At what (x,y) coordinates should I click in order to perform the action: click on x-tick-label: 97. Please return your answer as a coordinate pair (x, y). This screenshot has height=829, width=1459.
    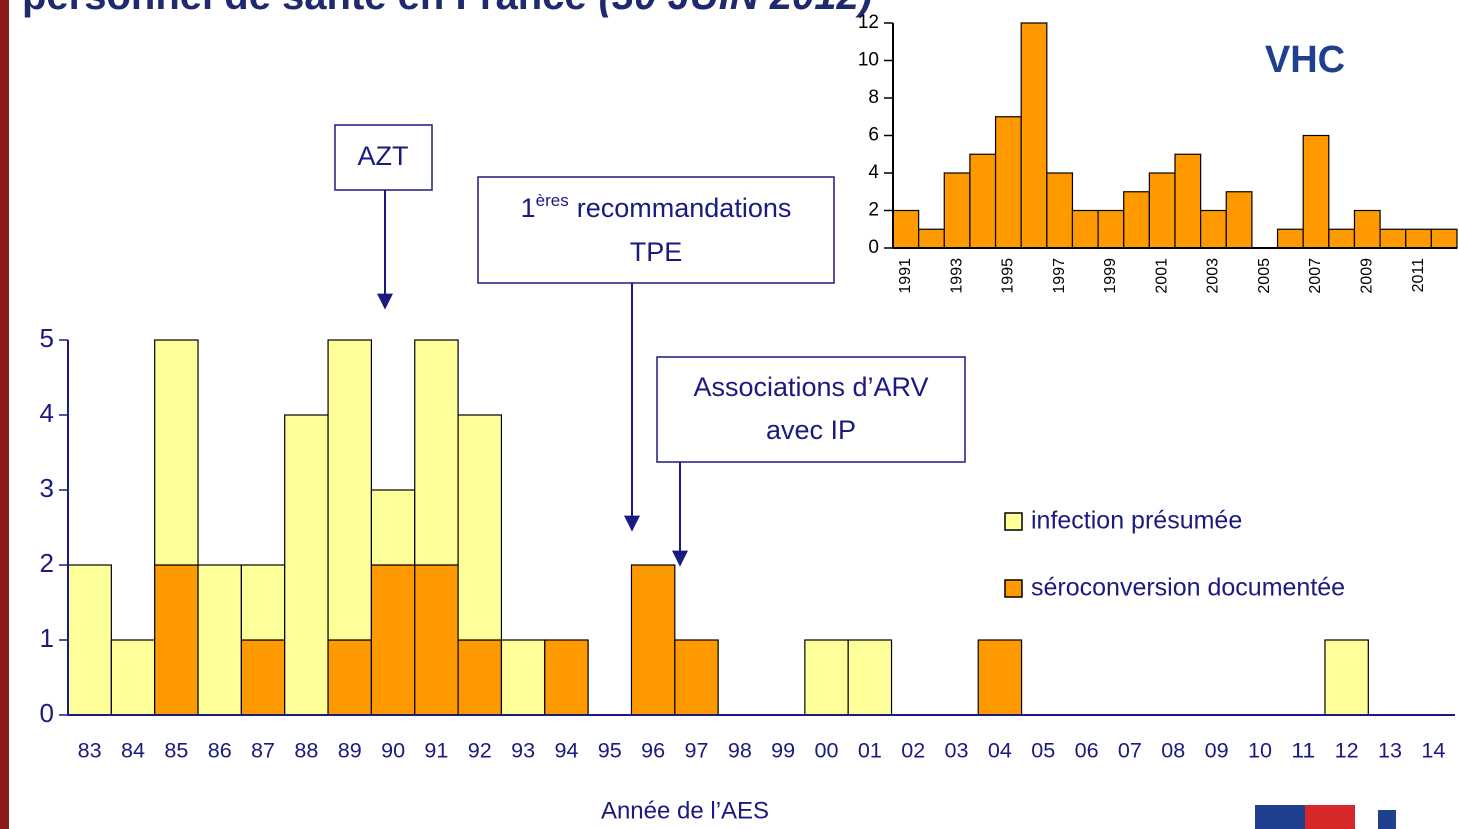
    Looking at the image, I should click on (696, 751).